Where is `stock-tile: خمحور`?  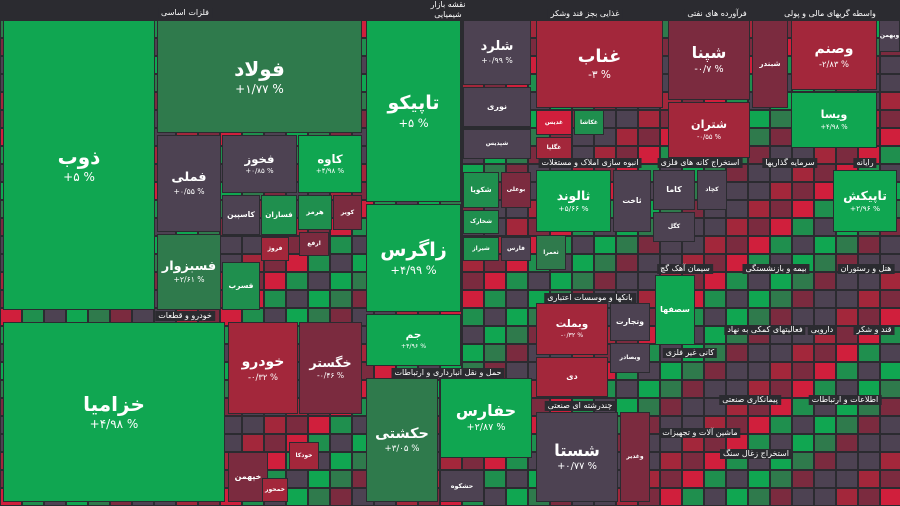
stock-tile: خمحور is located at coordinates (275, 490).